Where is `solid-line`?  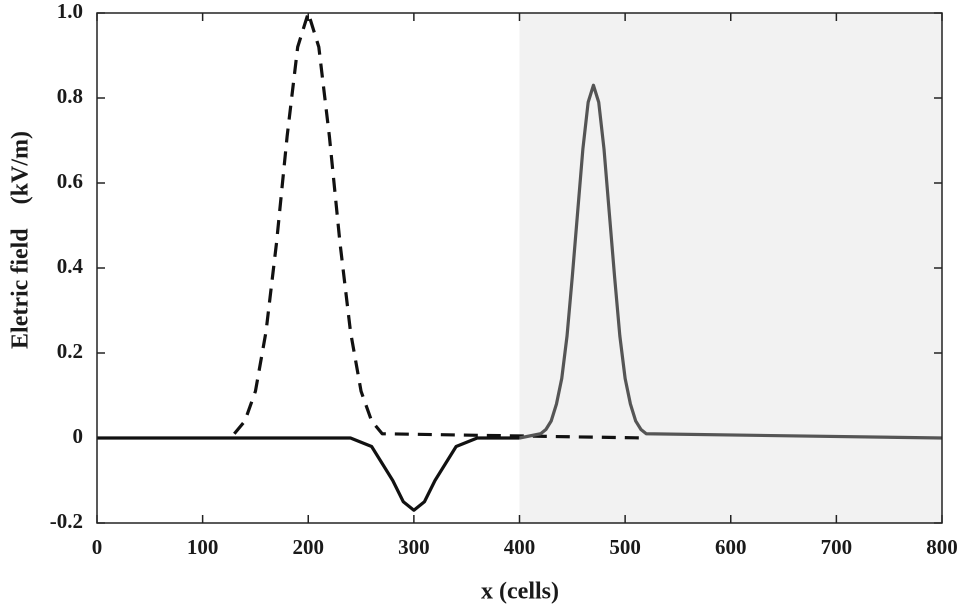
solid-line is located at coordinates (308, 474).